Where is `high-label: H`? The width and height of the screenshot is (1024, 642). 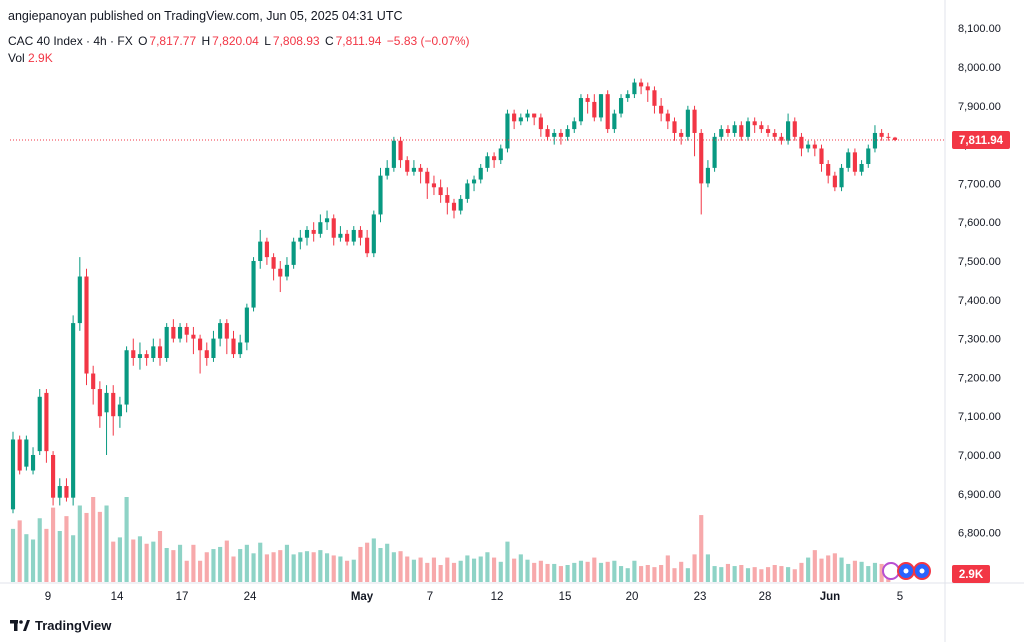
high-label: H is located at coordinates (206, 41).